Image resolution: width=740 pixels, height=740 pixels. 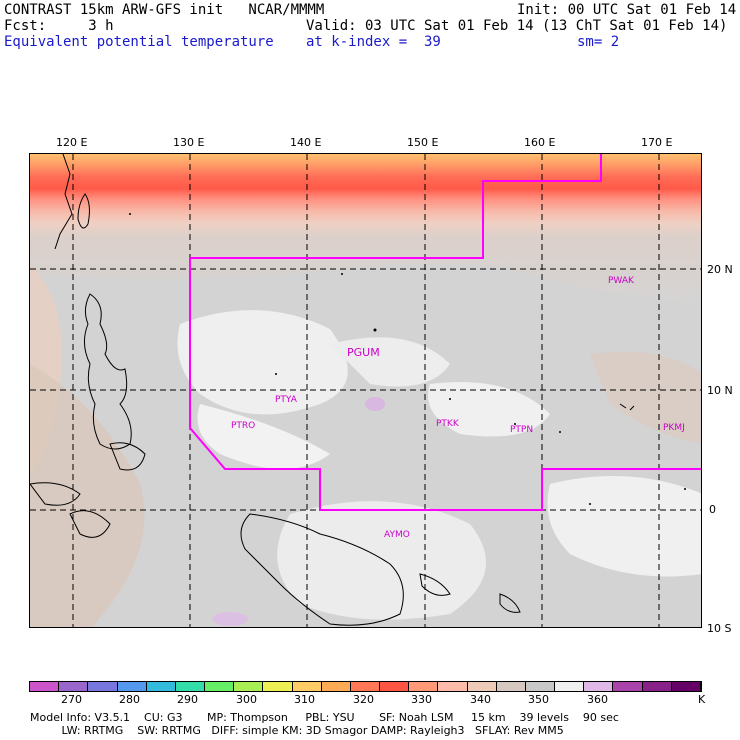 What do you see at coordinates (712, 509) in the screenshot?
I see `lat-label-equator: 0` at bounding box center [712, 509].